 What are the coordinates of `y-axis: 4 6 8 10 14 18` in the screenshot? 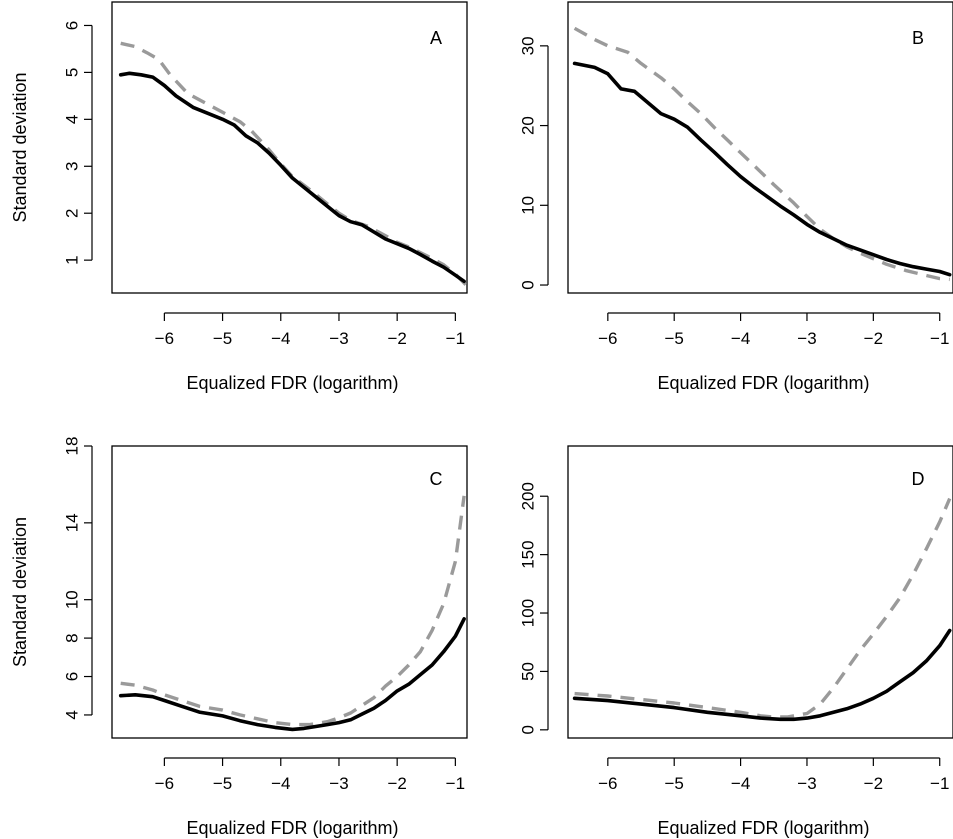 It's located at (78, 578).